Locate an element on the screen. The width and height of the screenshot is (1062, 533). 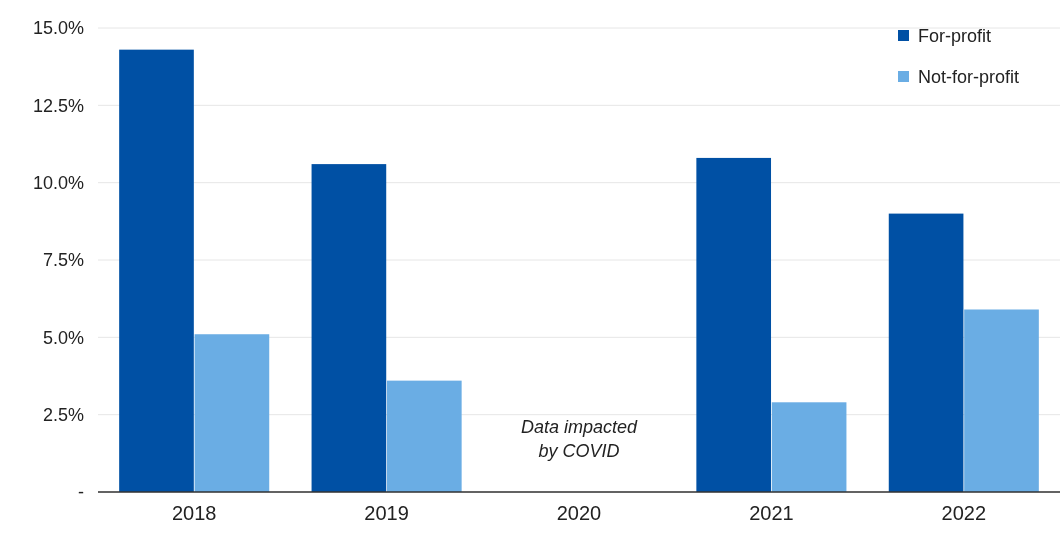
legend-label: For-profit is located at coordinates (955, 36).